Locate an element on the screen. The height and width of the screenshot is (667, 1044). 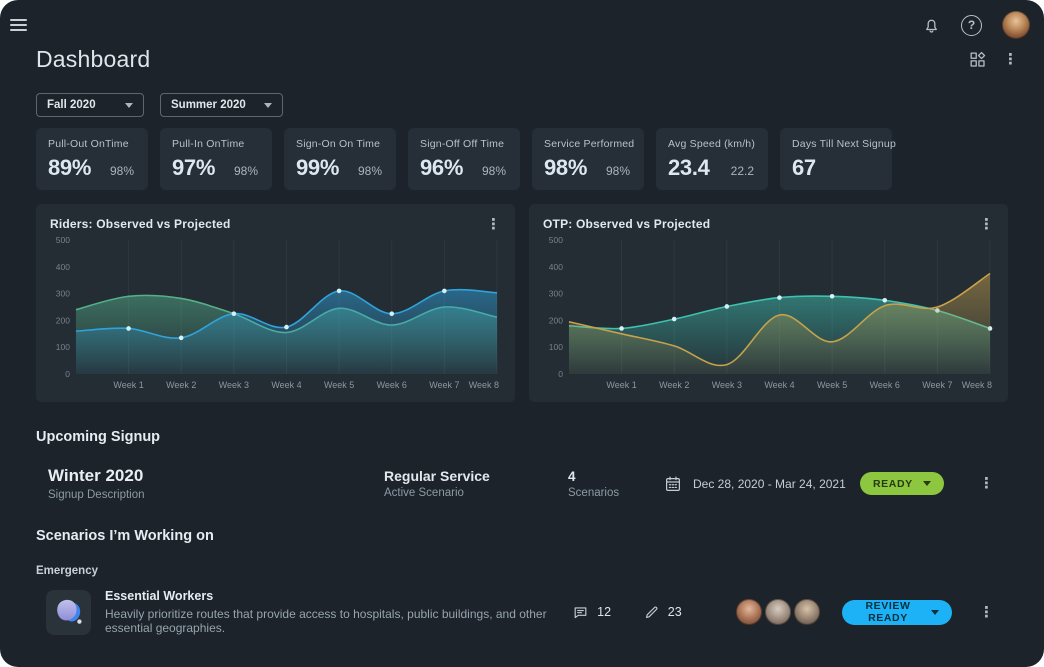
kpi-value: 67 is located at coordinates (804, 167).